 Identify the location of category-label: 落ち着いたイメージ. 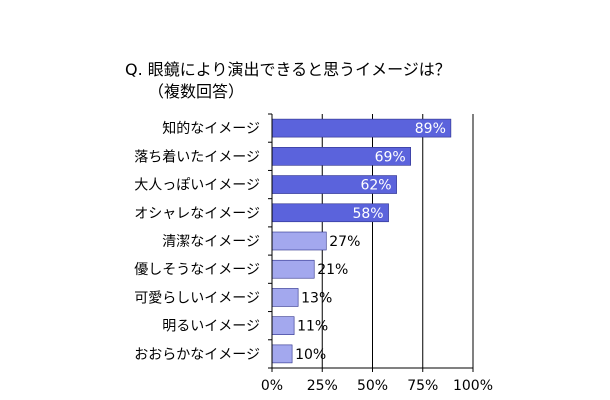
(197, 157).